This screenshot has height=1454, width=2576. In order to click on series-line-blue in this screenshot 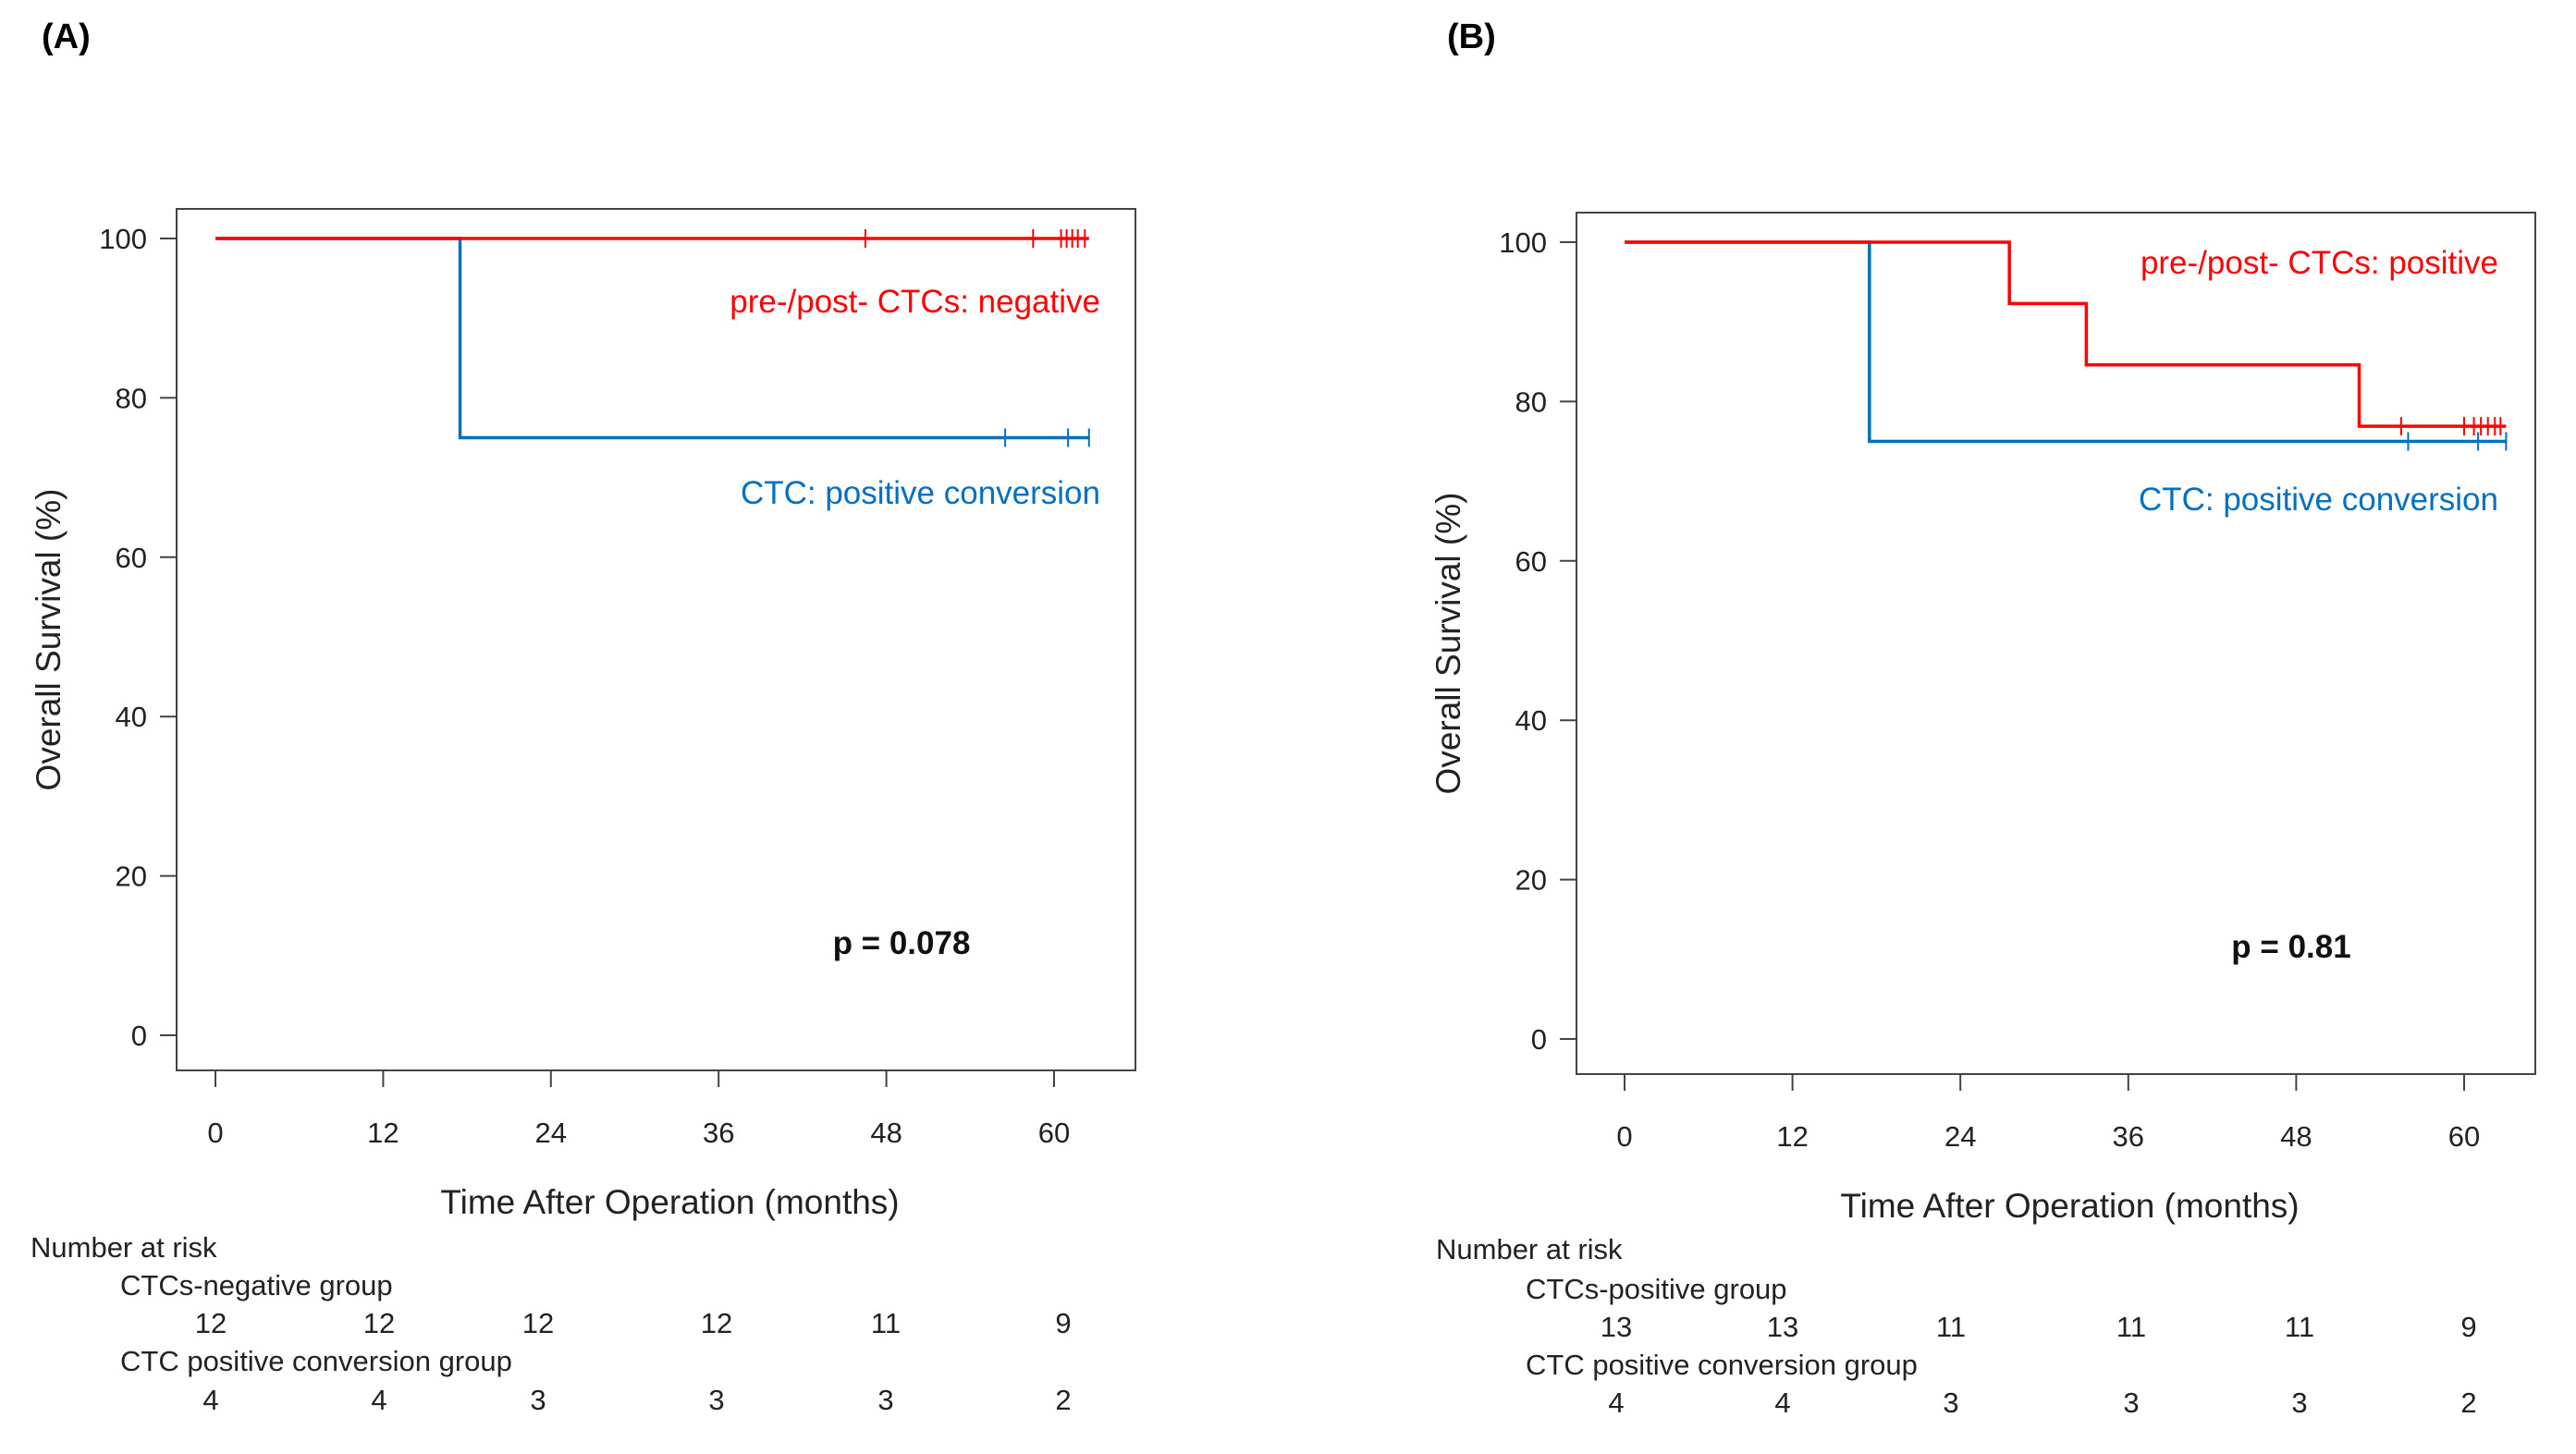, I will do `click(652, 338)`.